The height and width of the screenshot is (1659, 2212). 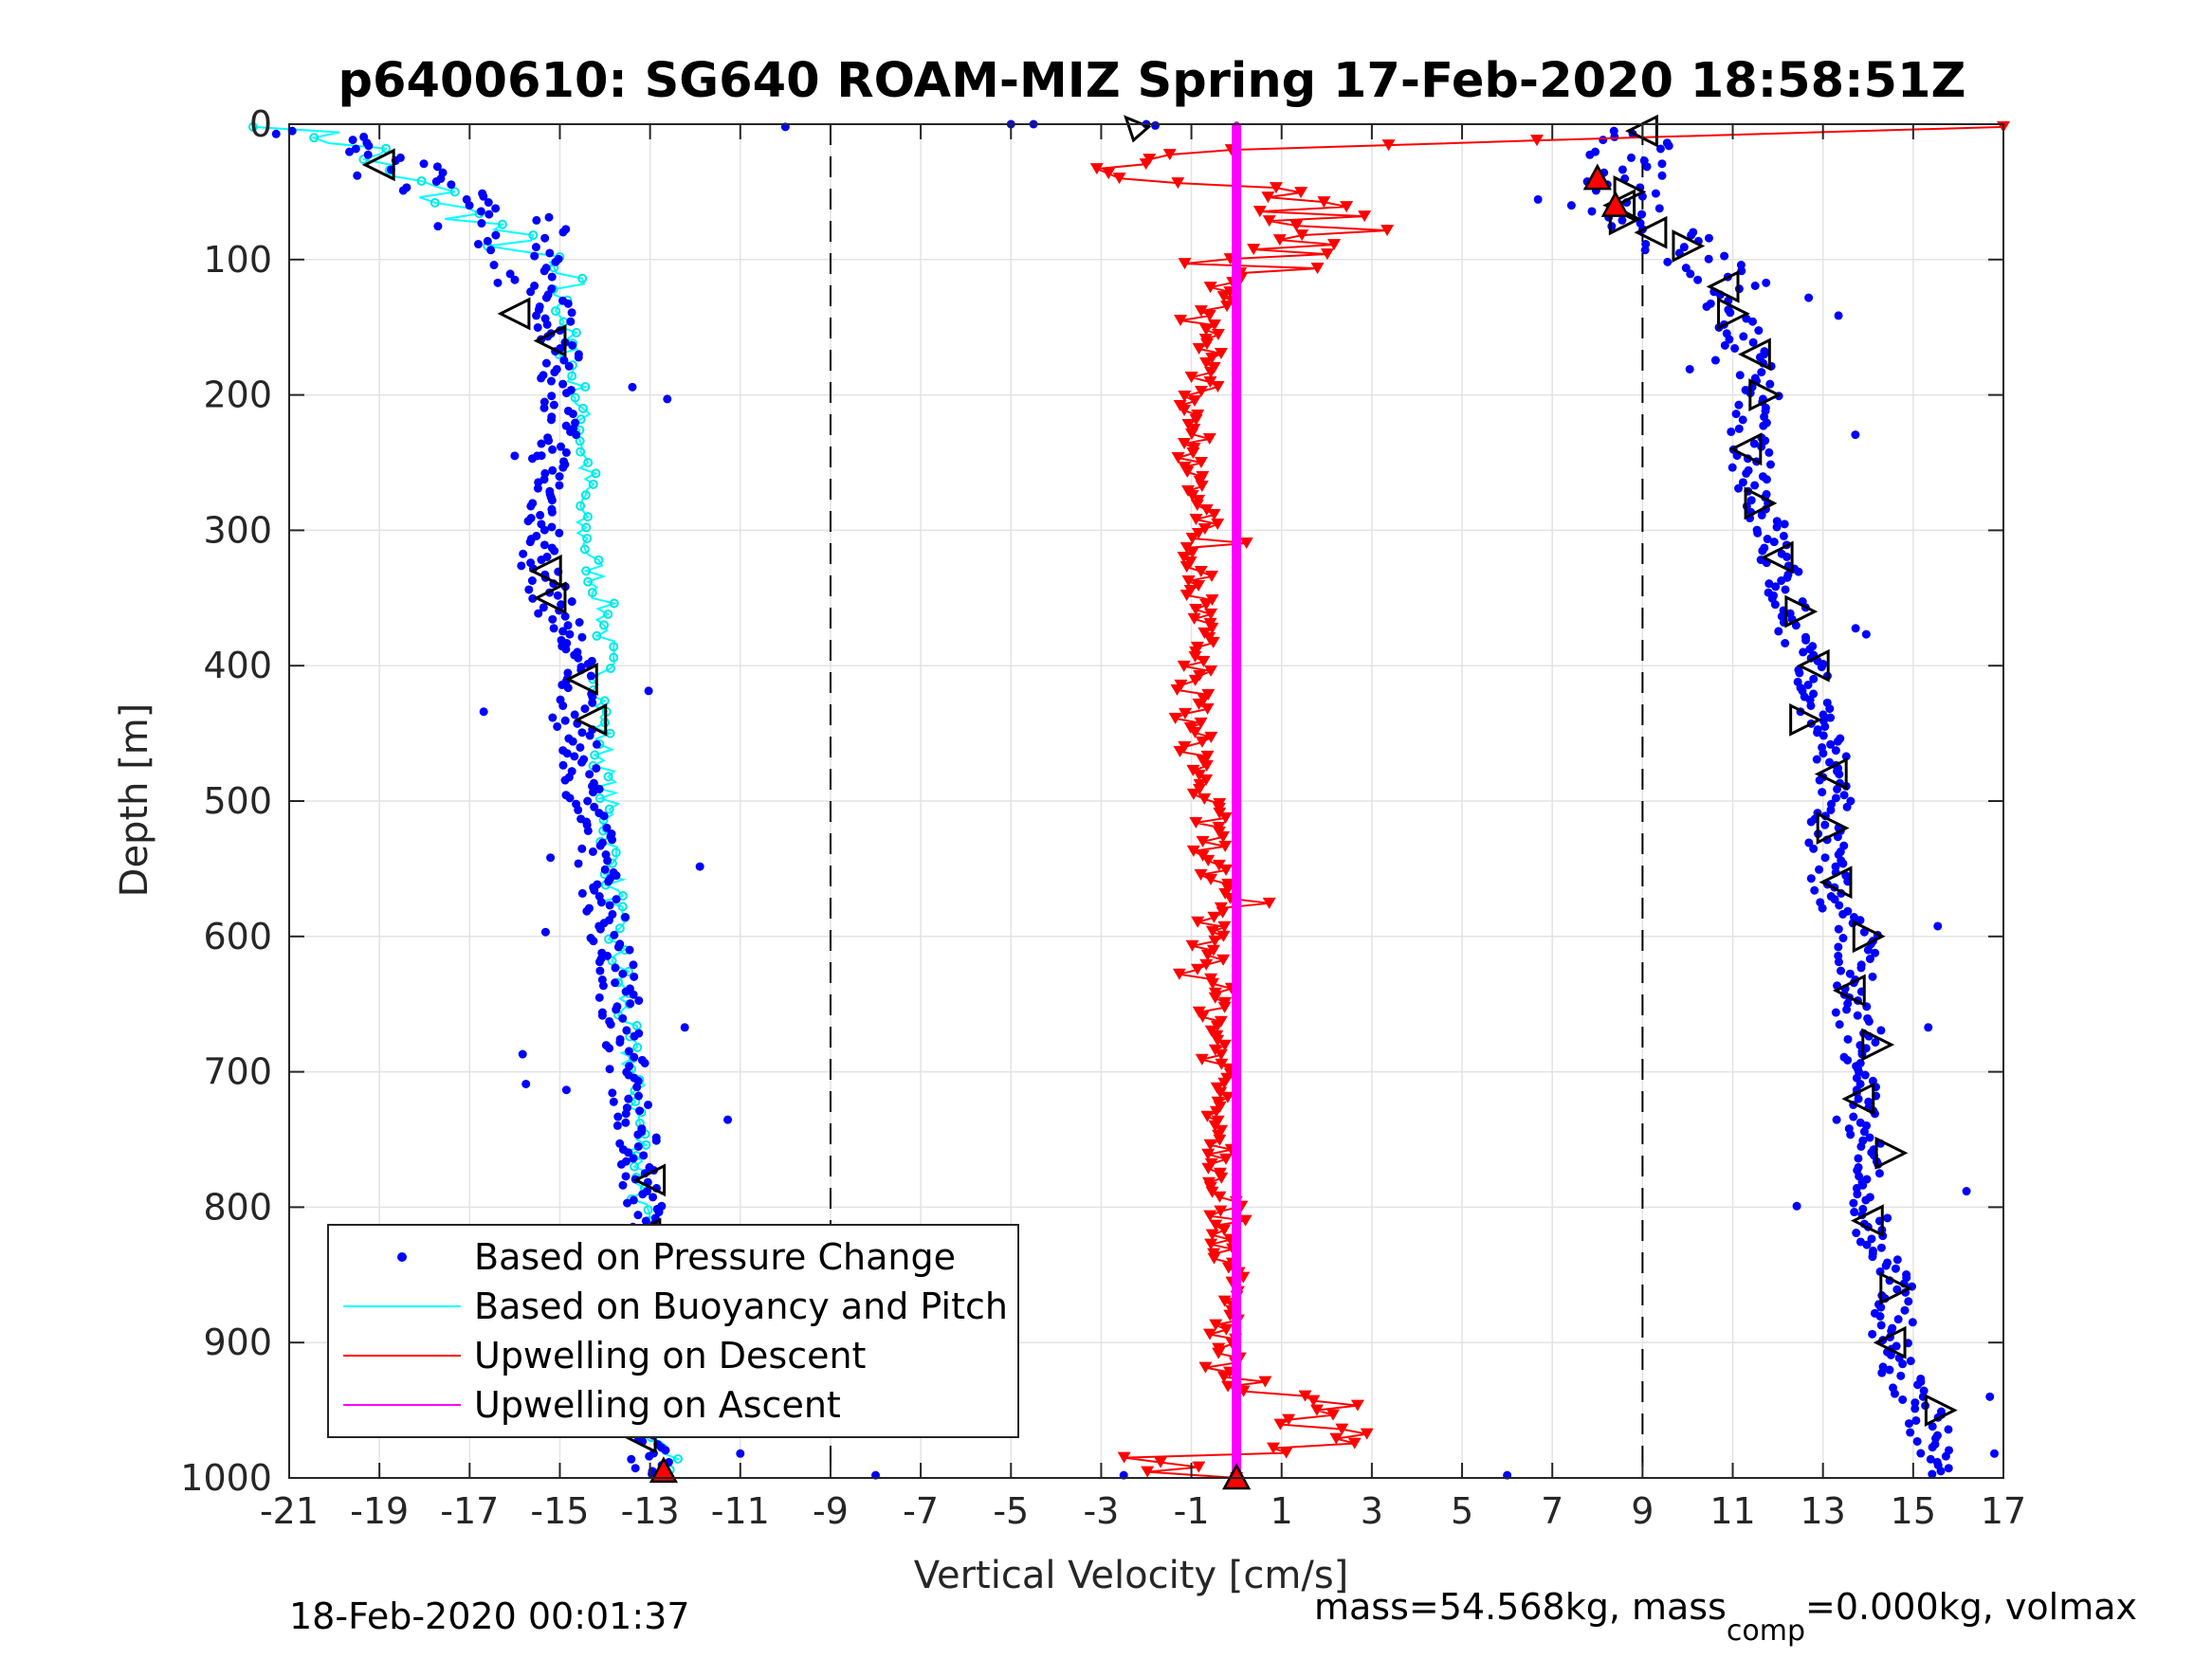 What do you see at coordinates (237, 395) in the screenshot?
I see `y-tick-label: 200` at bounding box center [237, 395].